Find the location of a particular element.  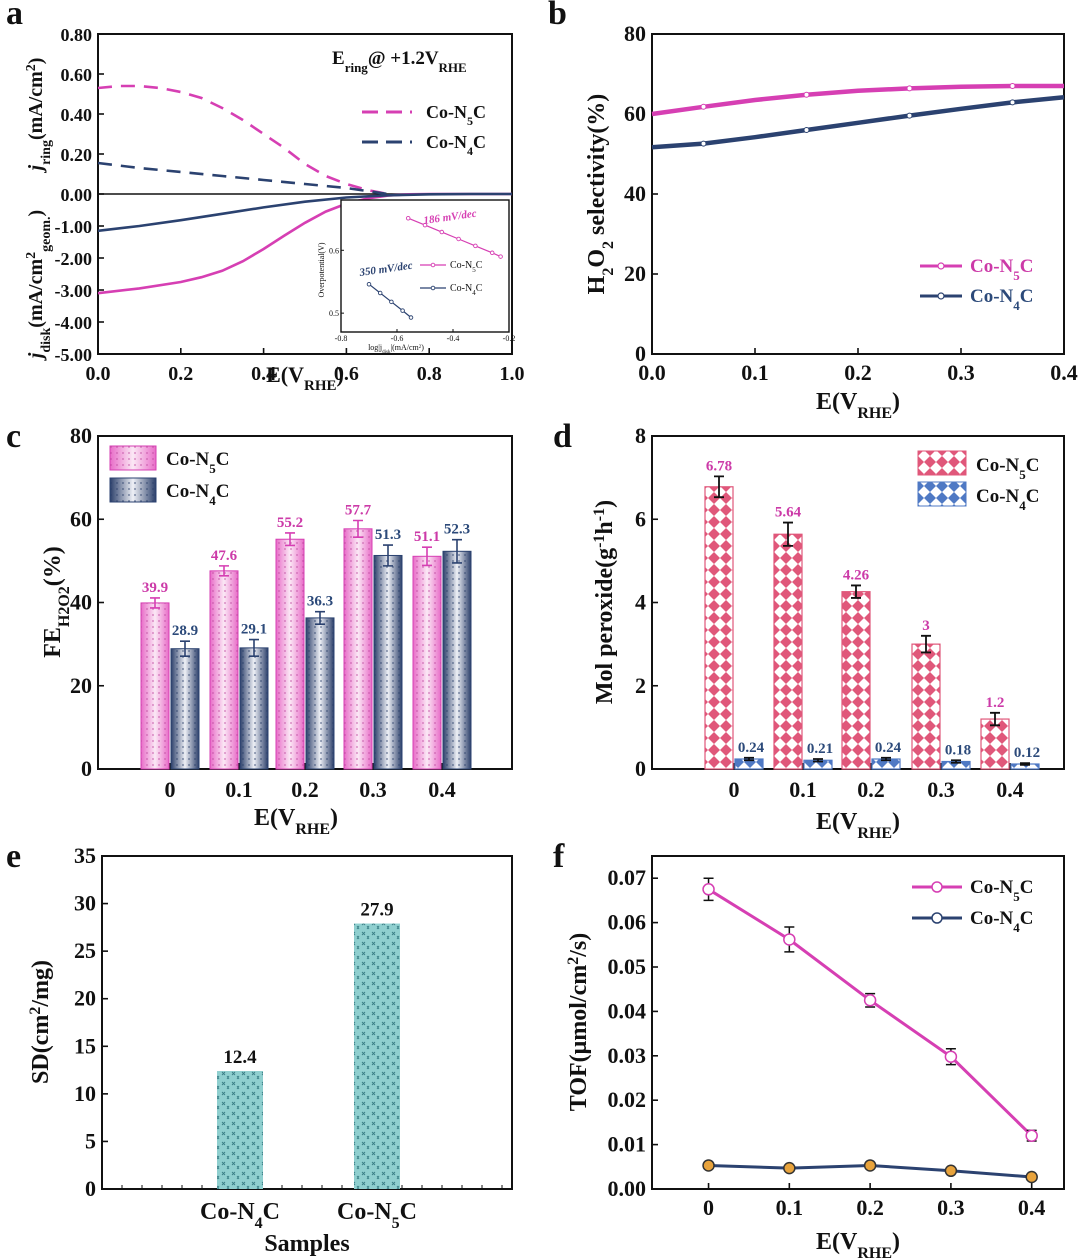

panel-e-ytick-label: 15 is located at coordinates (85, 1045).